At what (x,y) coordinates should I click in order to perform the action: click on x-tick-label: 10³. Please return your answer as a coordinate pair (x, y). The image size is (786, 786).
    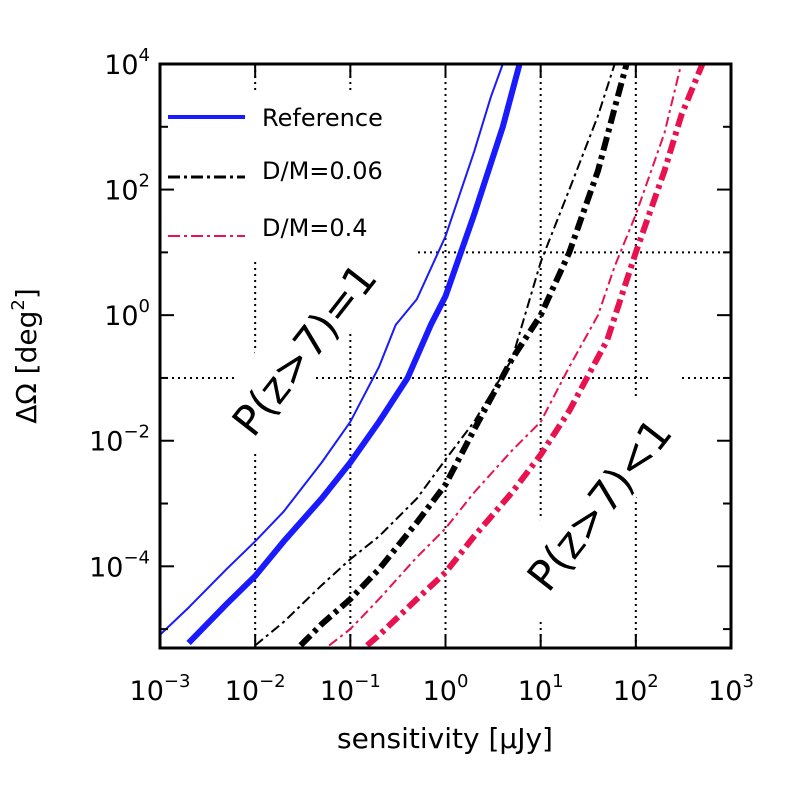
    Looking at the image, I should click on (731, 689).